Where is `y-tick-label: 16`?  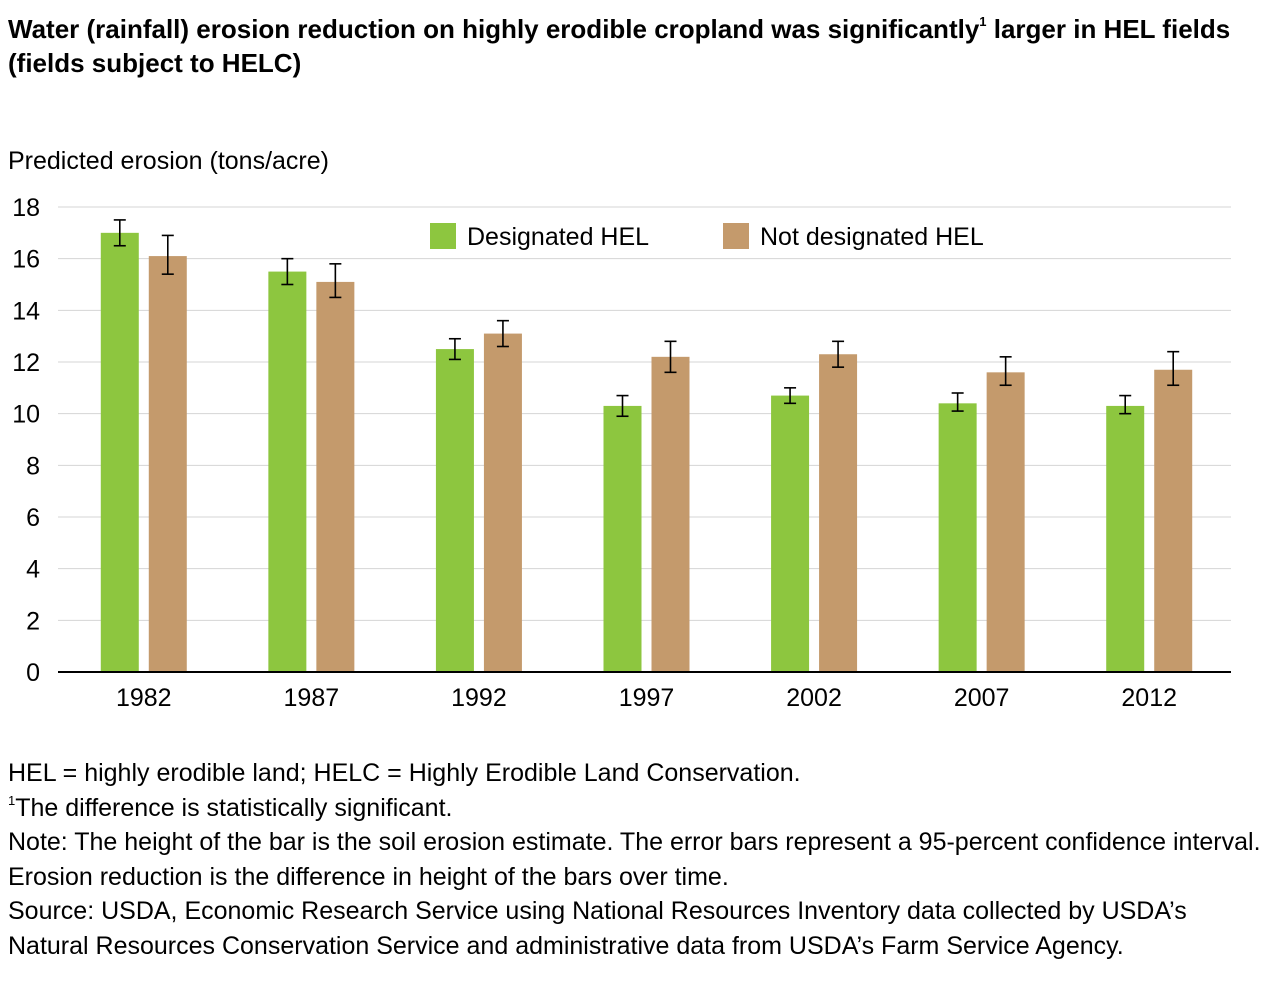 y-tick-label: 16 is located at coordinates (26, 260).